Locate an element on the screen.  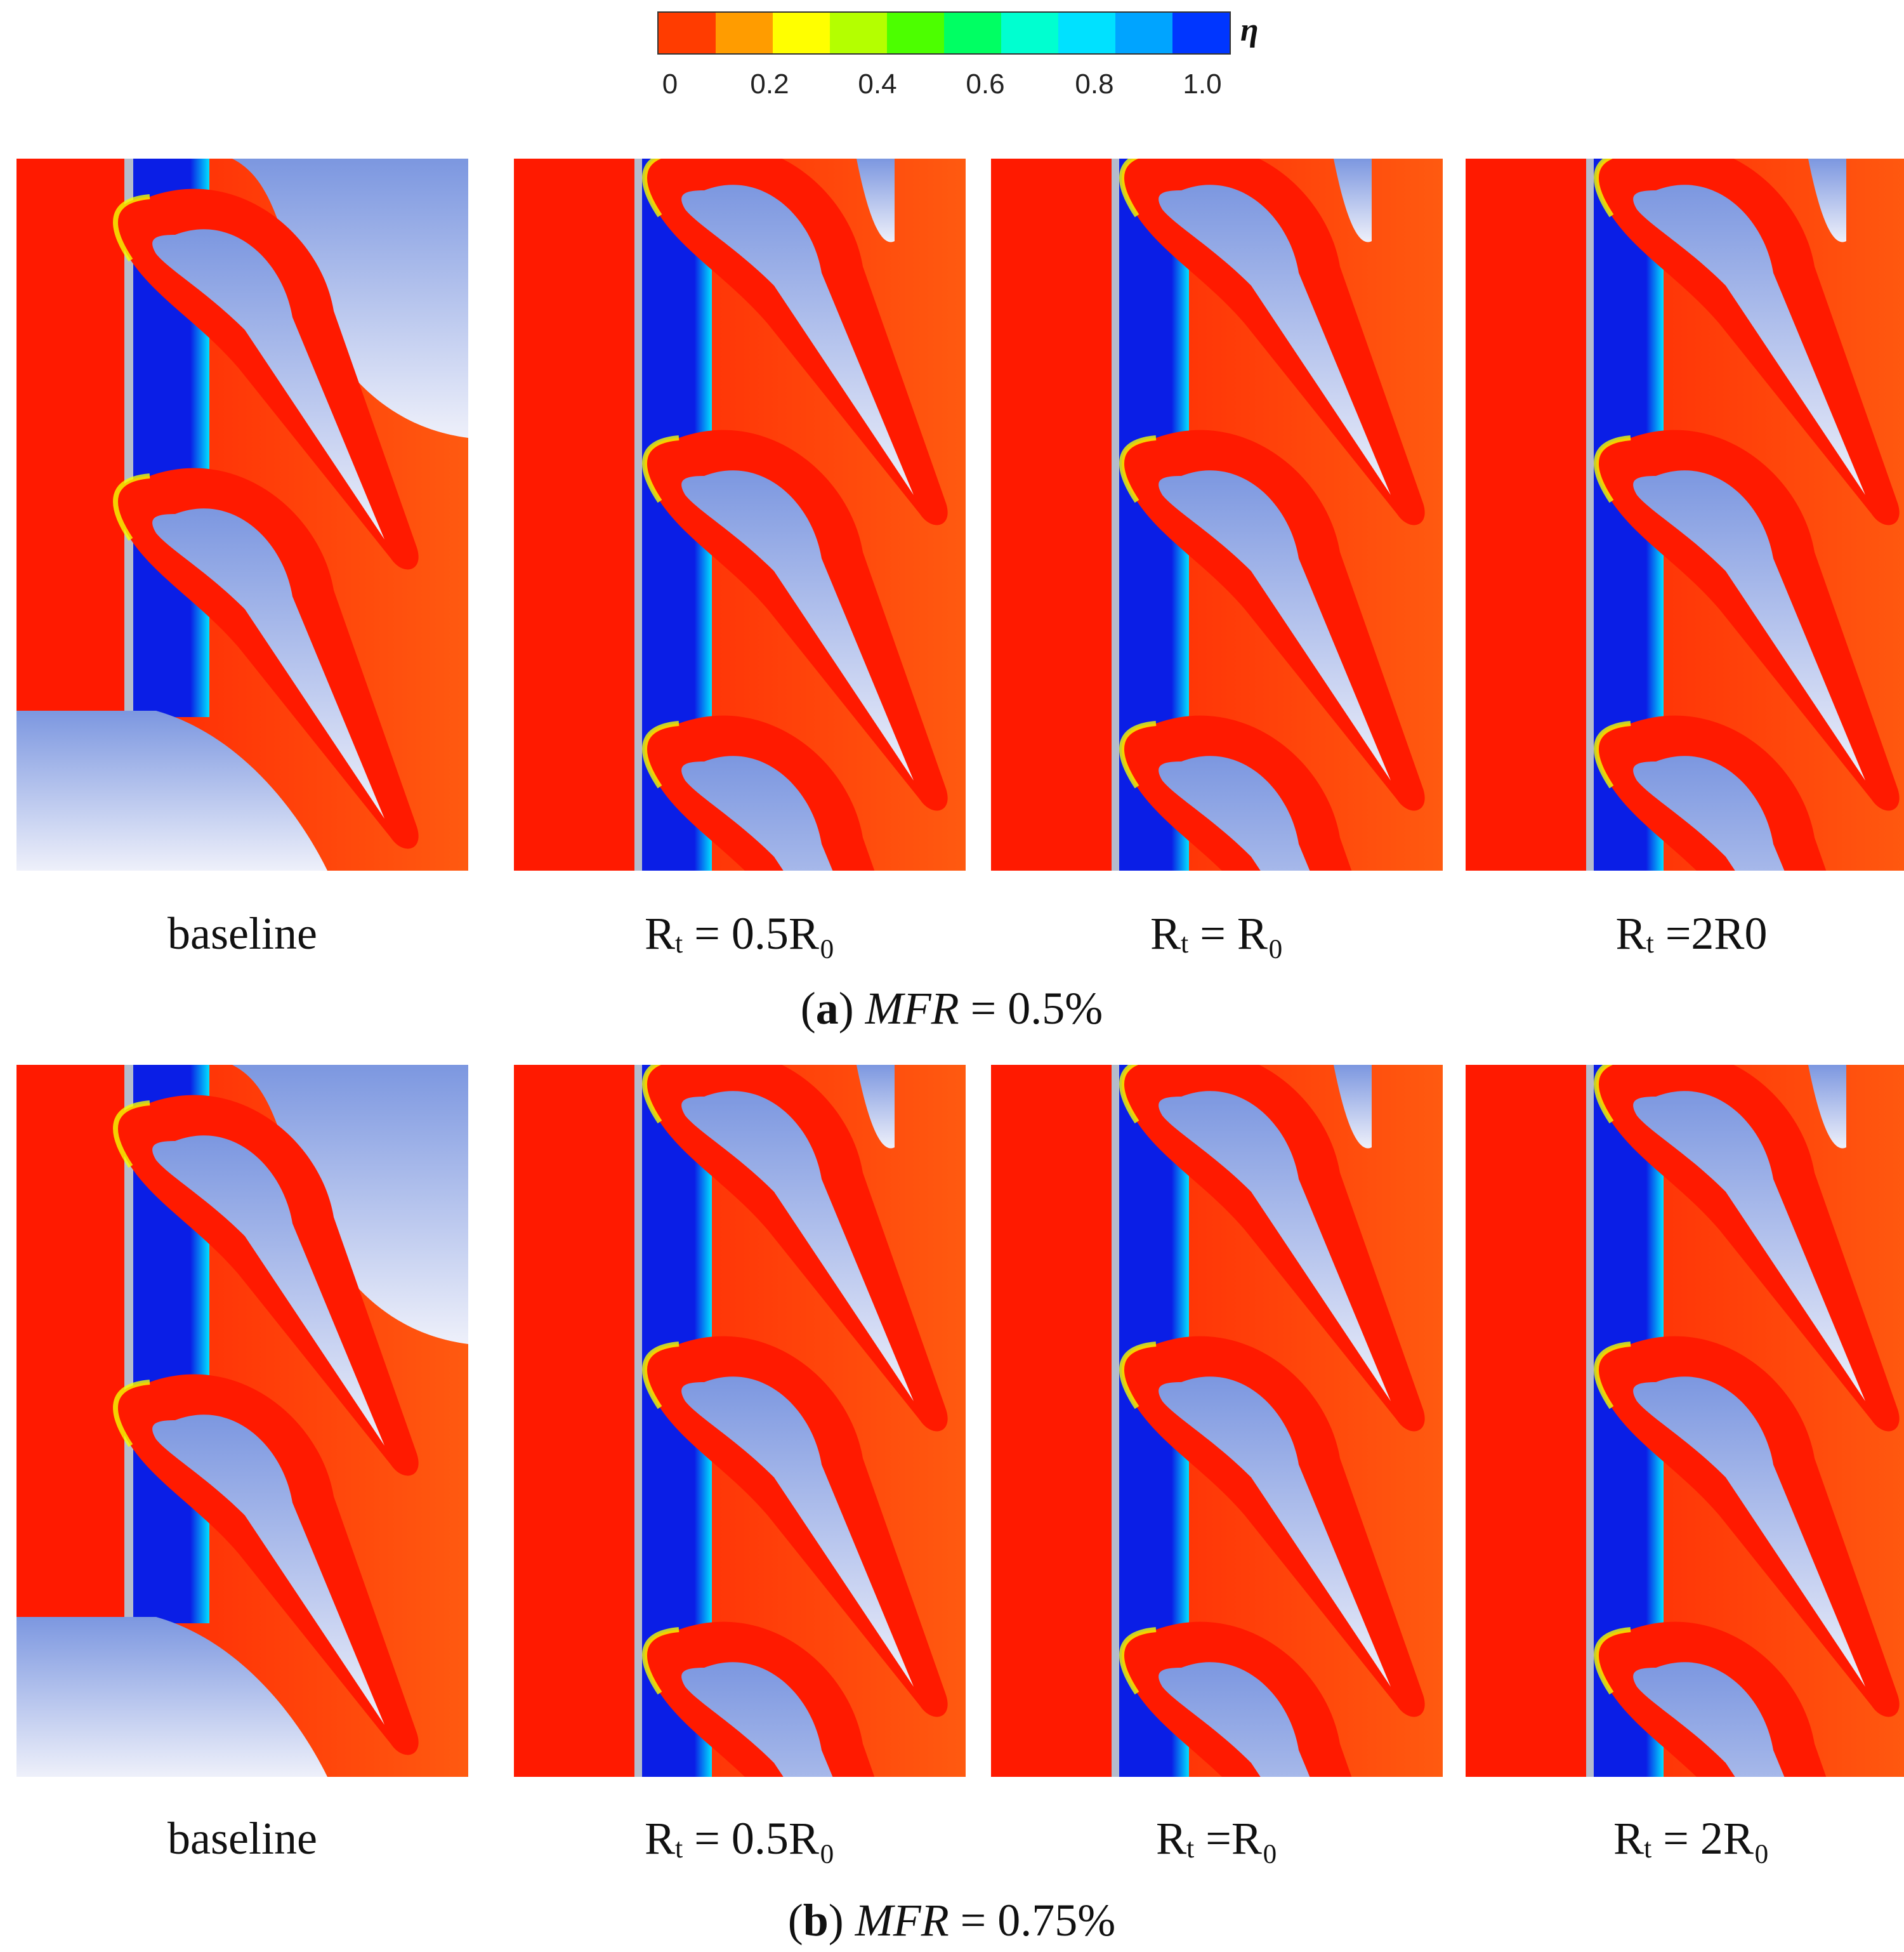
colorbar-tick-label: 0.4 is located at coordinates (877, 84).